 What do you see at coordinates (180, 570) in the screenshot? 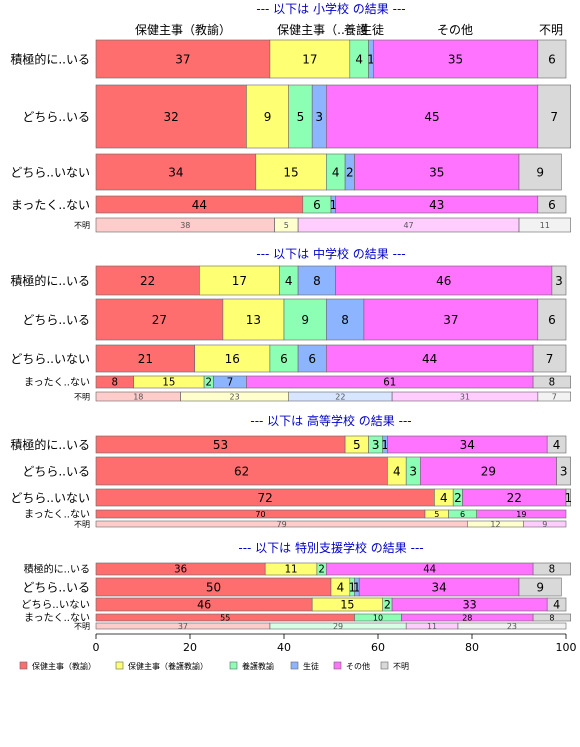
I see `data-label: 36` at bounding box center [180, 570].